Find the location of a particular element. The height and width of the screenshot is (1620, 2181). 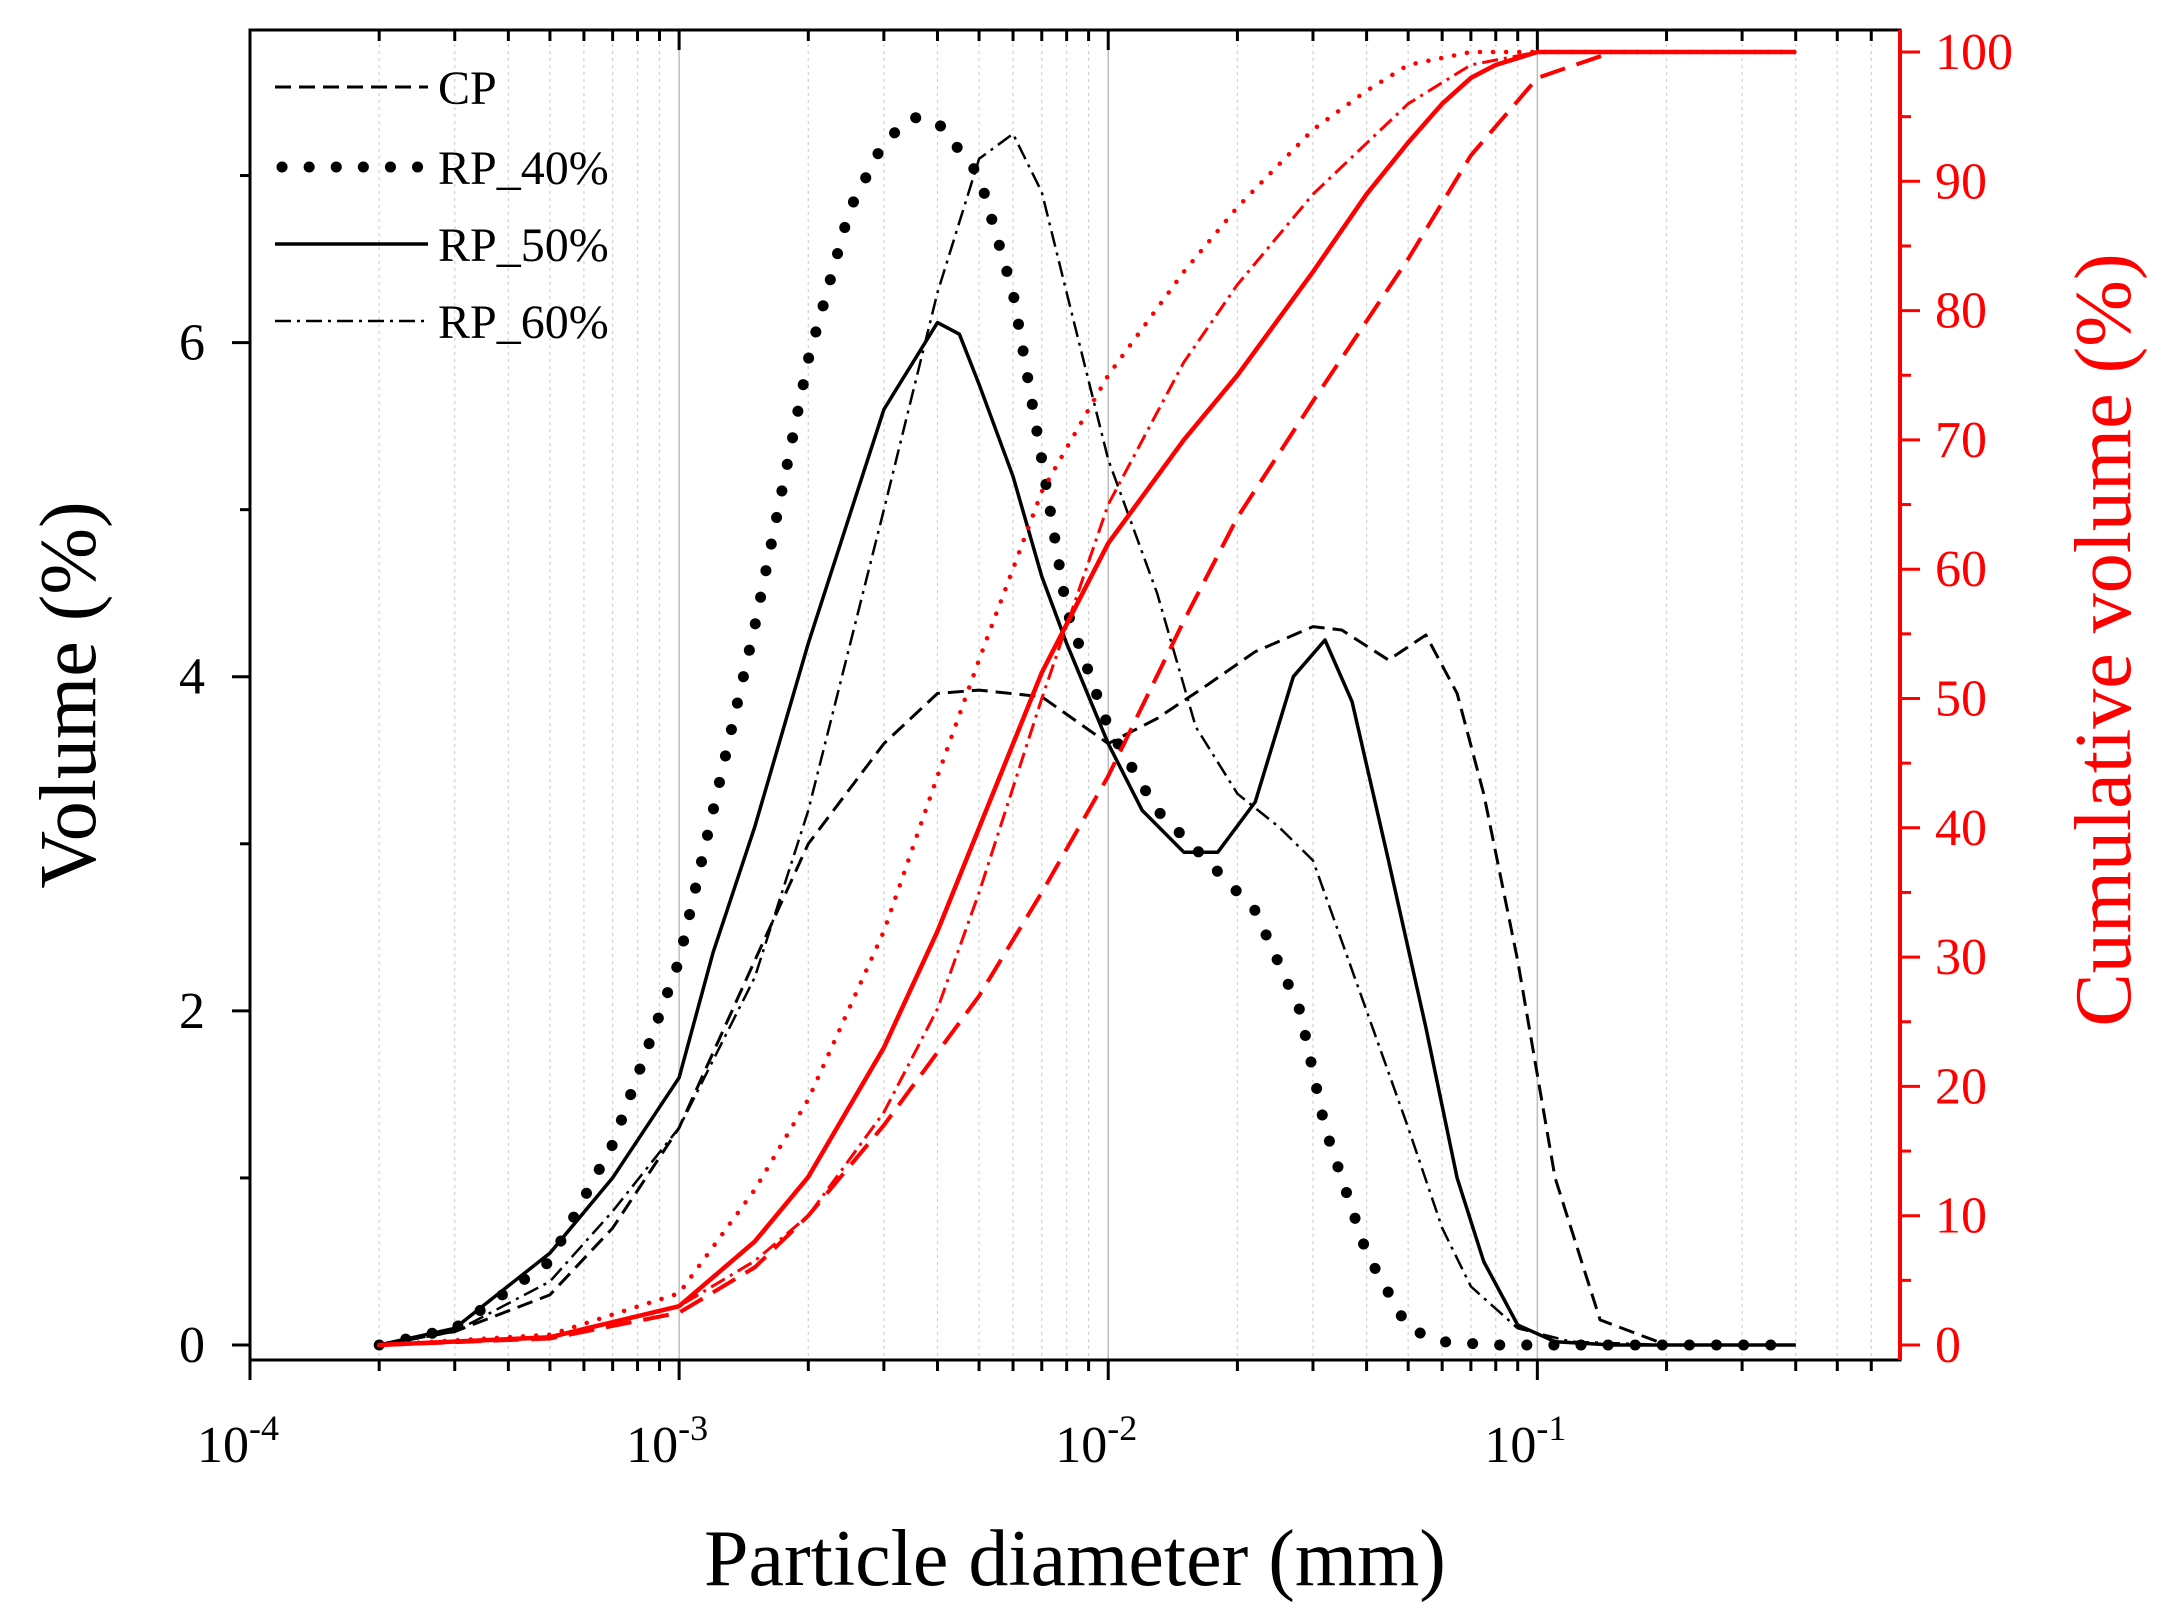

x-tick-label: 10⁻³ is located at coordinates (667, 1441).